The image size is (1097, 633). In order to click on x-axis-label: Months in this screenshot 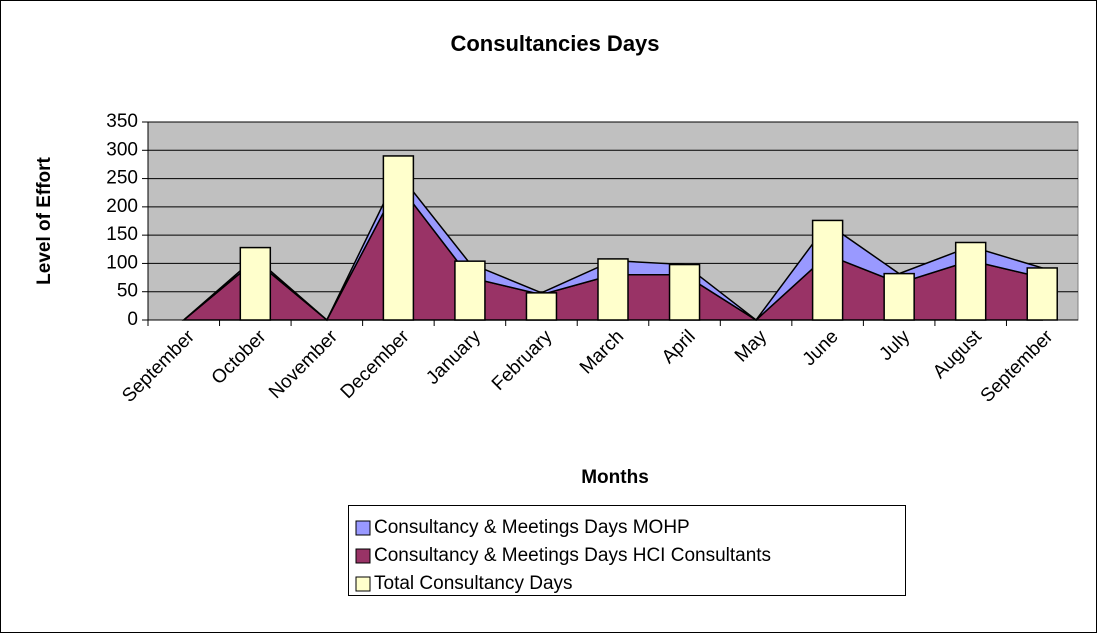, I will do `click(615, 477)`.